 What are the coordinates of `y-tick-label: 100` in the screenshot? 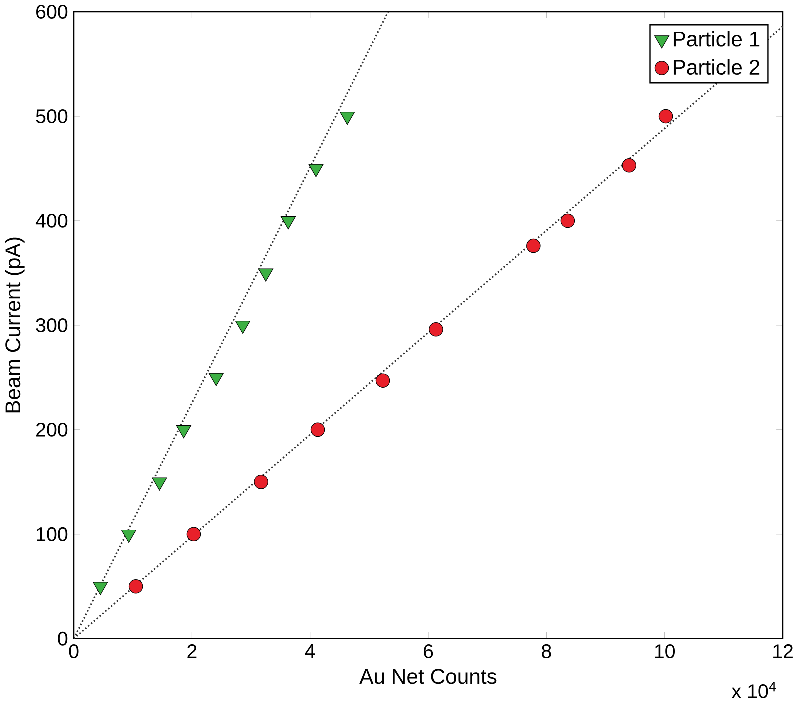 It's located at (52, 534).